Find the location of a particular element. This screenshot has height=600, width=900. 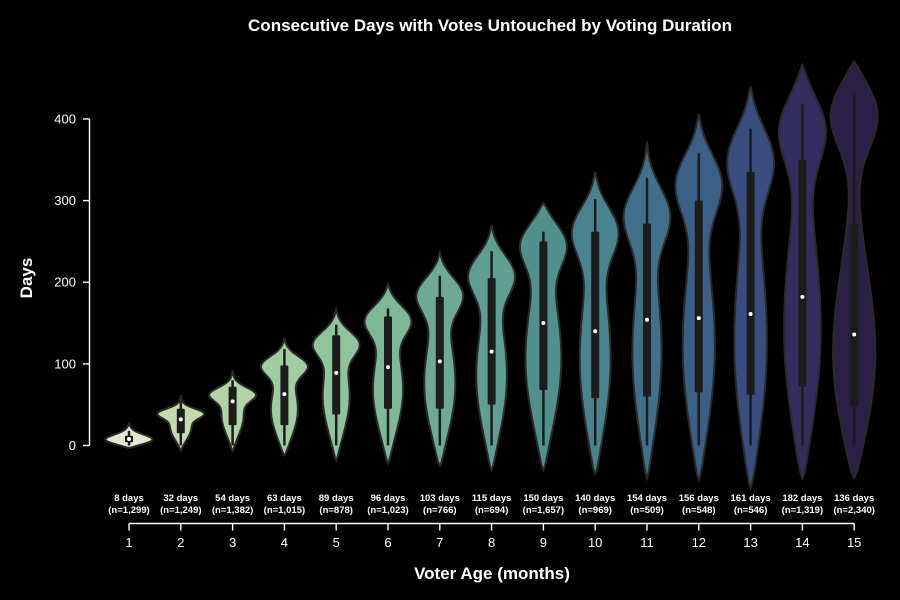

x-tick-label: 6 is located at coordinates (387, 542).